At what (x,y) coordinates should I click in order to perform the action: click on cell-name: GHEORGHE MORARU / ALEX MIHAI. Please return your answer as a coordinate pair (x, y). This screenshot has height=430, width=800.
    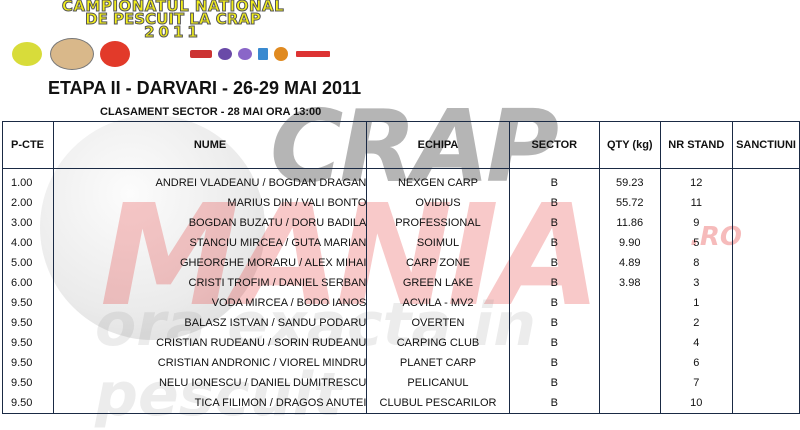
    Looking at the image, I should click on (210, 263).